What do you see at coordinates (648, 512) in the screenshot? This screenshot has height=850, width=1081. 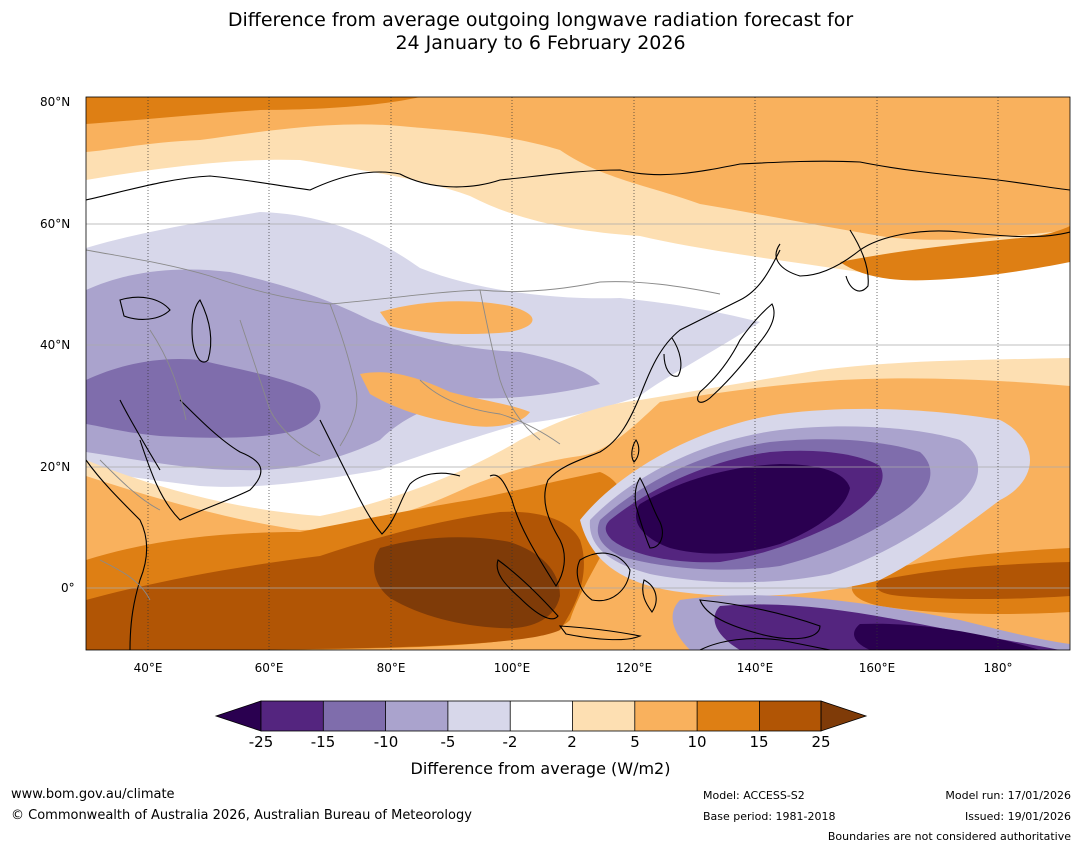 I see `philippines-coastline` at bounding box center [648, 512].